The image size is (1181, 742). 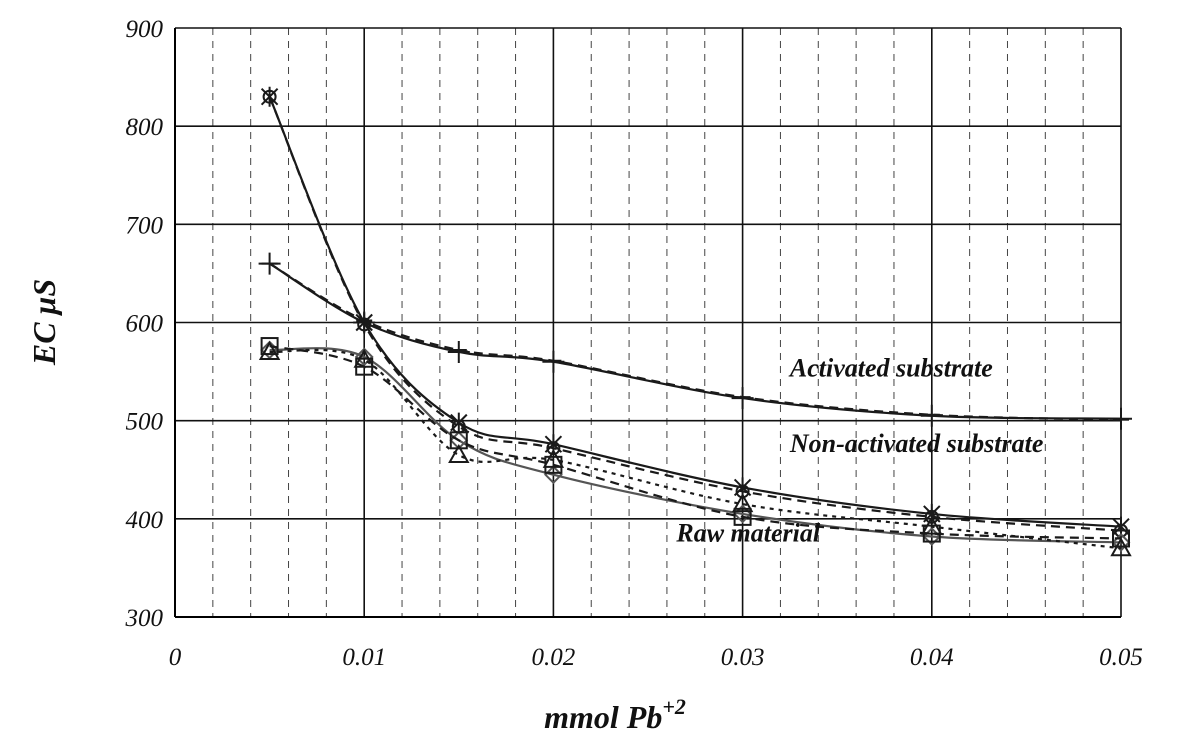 I want to click on x-tick-label: 0, so click(x=175, y=657).